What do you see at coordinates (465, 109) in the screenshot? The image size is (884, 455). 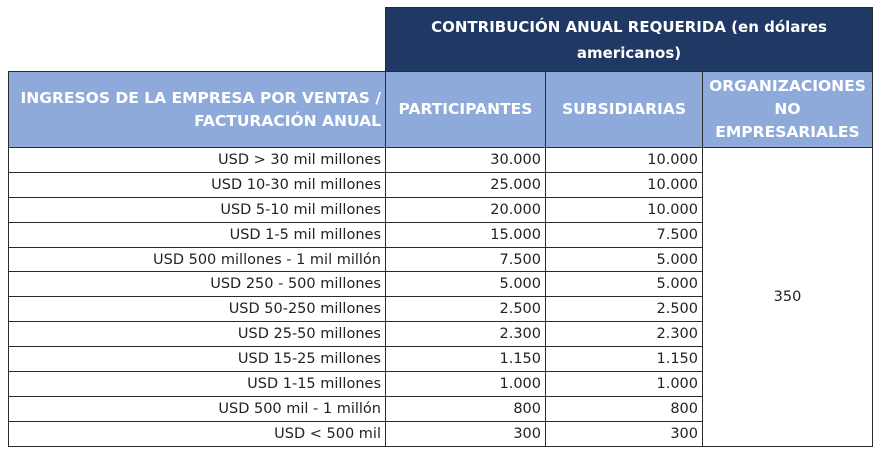 I see `participants-column-header: PARTICIPANTES` at bounding box center [465, 109].